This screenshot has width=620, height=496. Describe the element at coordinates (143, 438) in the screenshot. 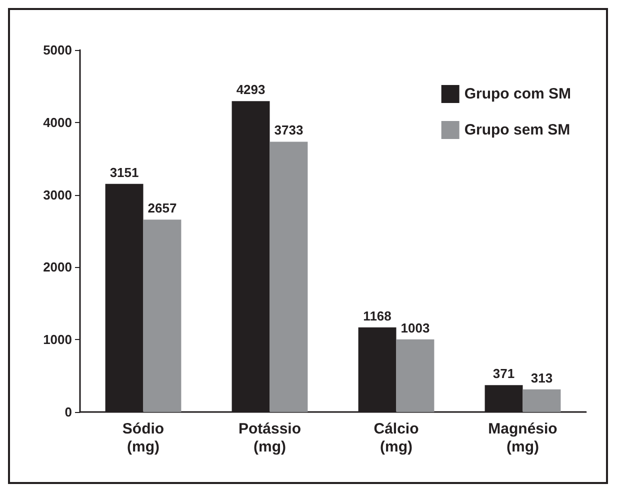

I see `x-tick-label: Sódio (mg)` at that location.